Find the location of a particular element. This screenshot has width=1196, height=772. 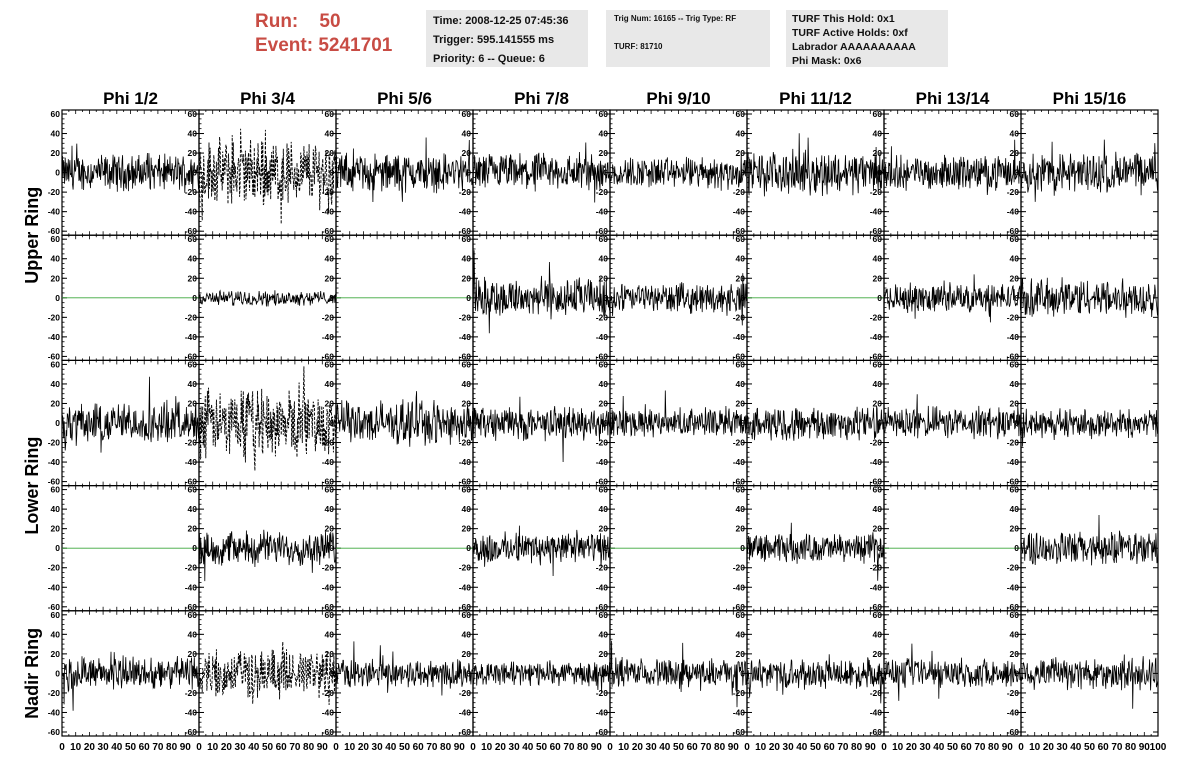

xtick-label: 80 is located at coordinates (309, 747).